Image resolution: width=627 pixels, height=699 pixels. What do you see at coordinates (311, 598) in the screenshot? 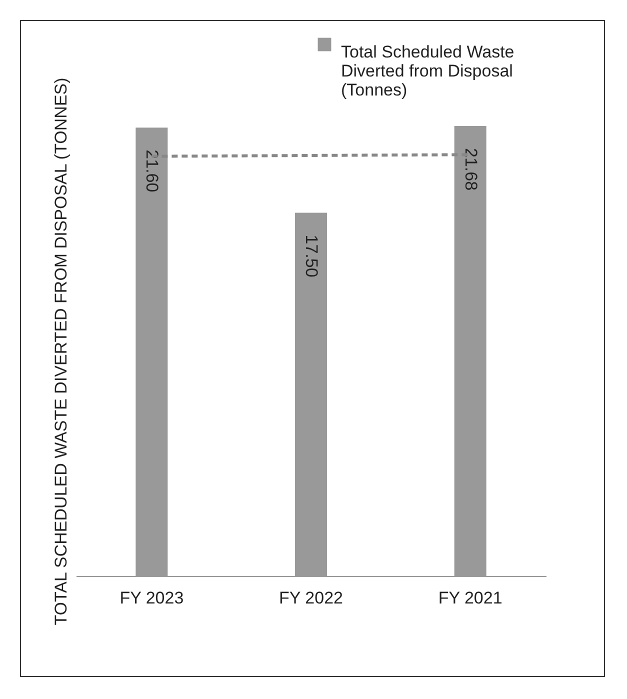
I see `x-tick-label: FY 2022` at bounding box center [311, 598].